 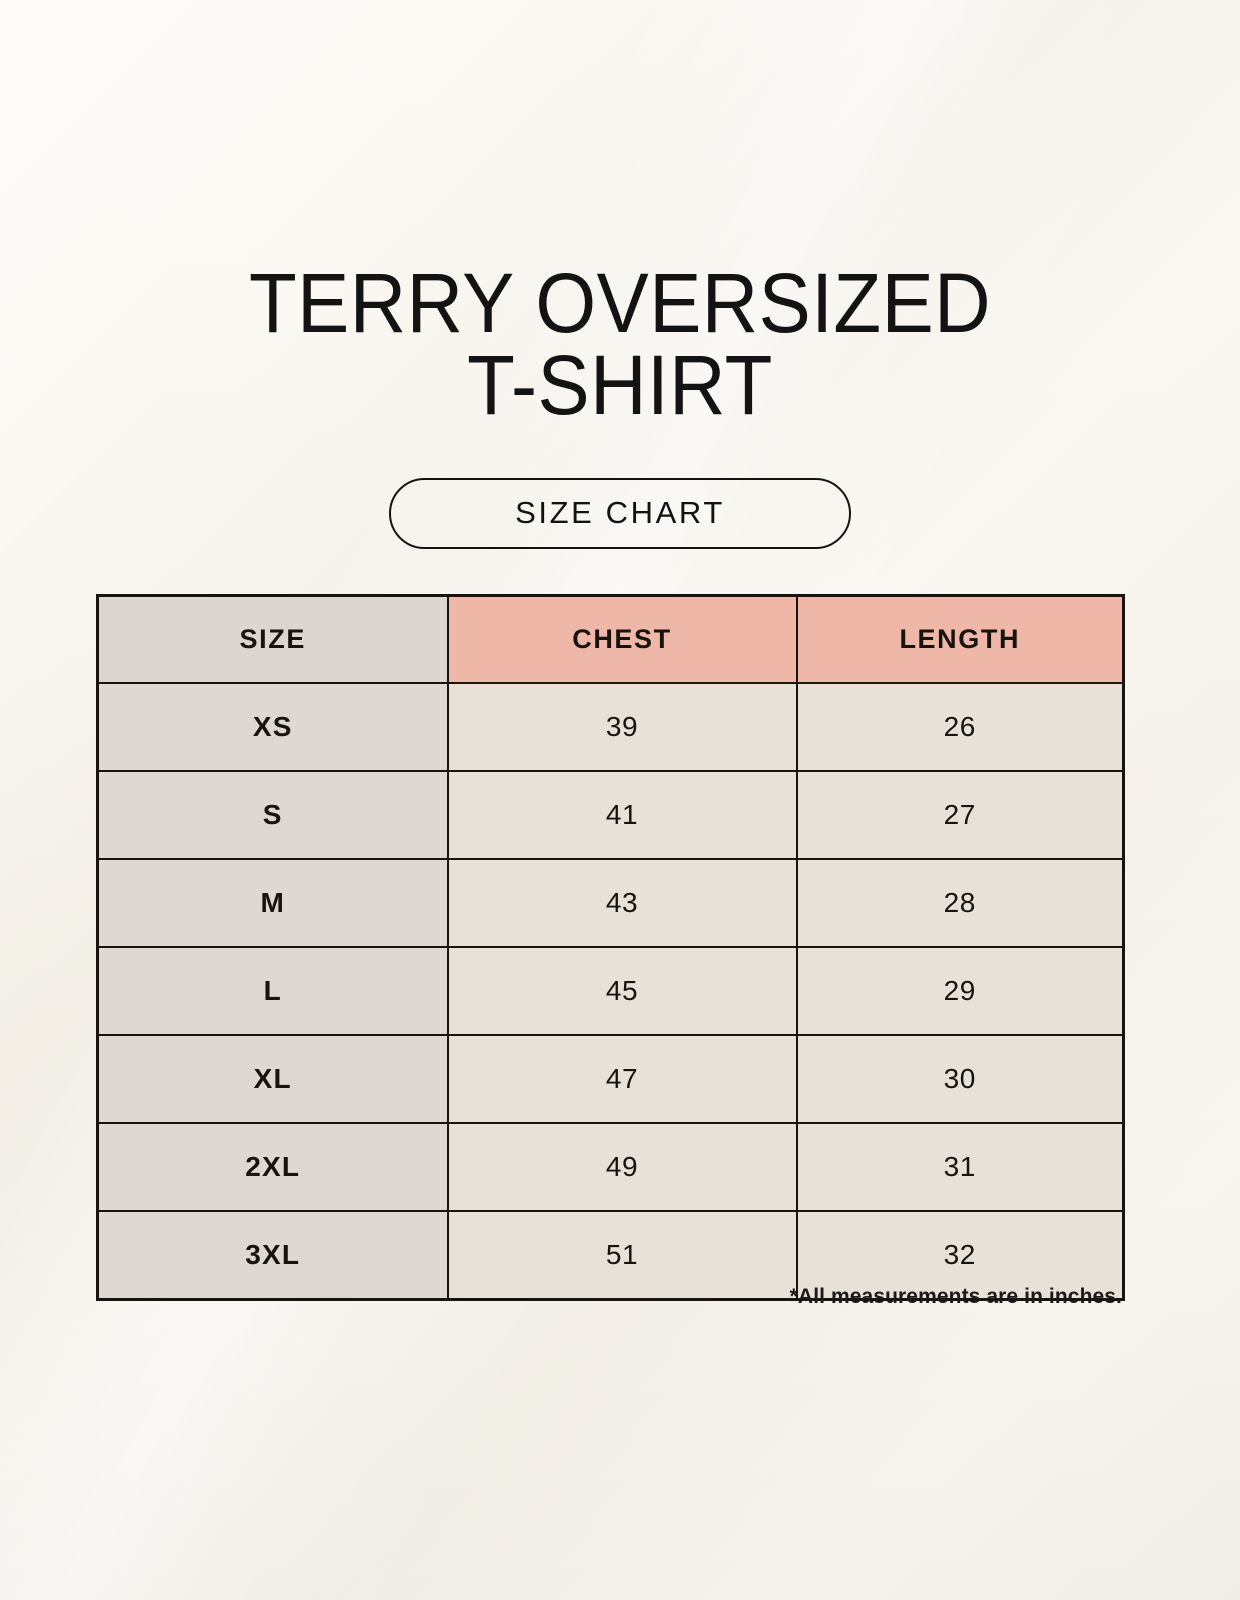 I want to click on cell-size: M, so click(x=272, y=903).